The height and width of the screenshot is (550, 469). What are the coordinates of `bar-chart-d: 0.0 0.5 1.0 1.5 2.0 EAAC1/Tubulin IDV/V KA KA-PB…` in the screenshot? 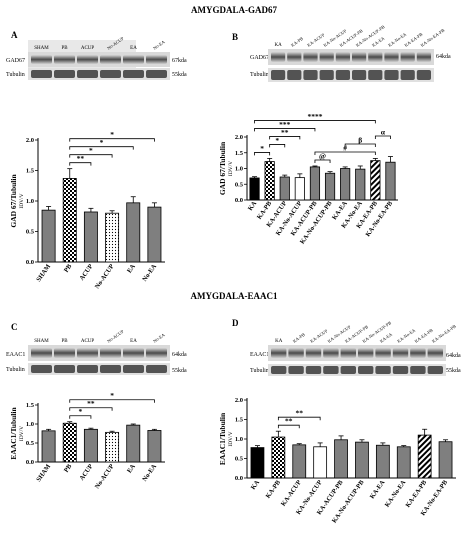 It's located at (337, 461).